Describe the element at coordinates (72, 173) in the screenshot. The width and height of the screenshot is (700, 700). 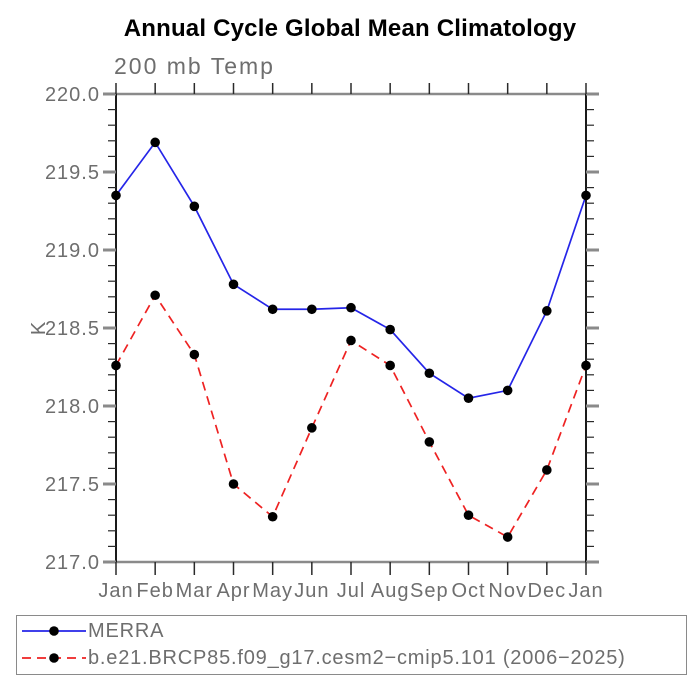
I see `y-tick-label: 219.5` at that location.